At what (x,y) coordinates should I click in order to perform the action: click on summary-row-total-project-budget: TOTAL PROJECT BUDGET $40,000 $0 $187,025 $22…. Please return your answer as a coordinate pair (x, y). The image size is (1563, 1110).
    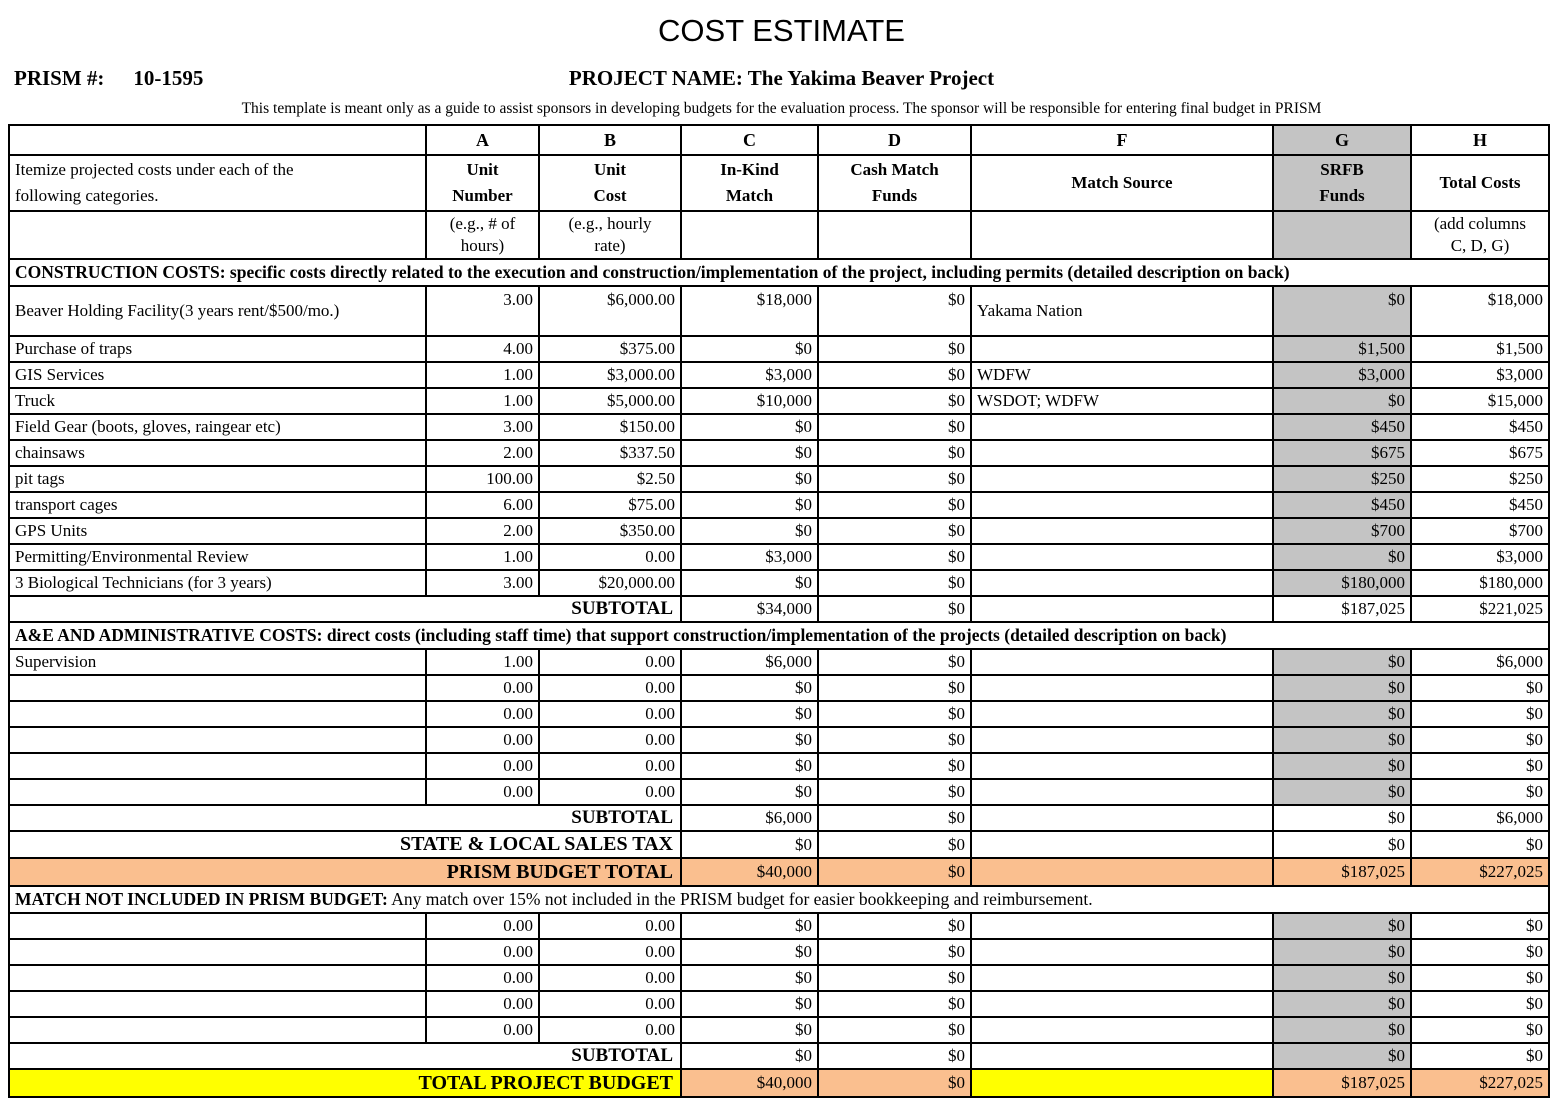
    Looking at the image, I should click on (779, 1083).